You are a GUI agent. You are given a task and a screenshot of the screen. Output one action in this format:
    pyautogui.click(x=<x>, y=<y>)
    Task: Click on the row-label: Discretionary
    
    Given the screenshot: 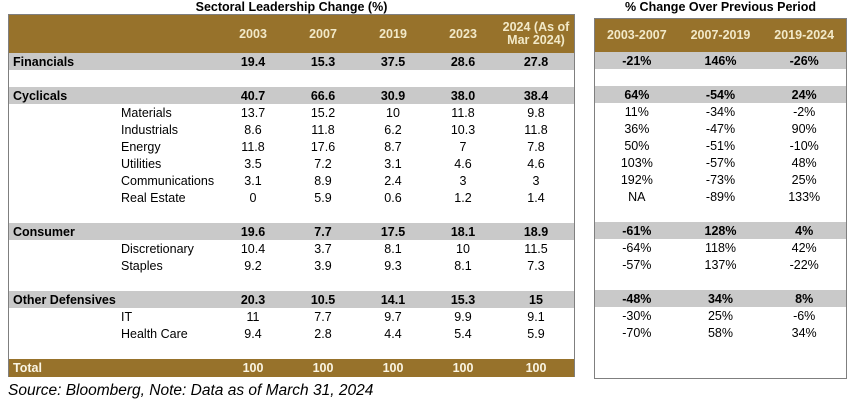 What is the action you would take?
    pyautogui.click(x=157, y=248)
    